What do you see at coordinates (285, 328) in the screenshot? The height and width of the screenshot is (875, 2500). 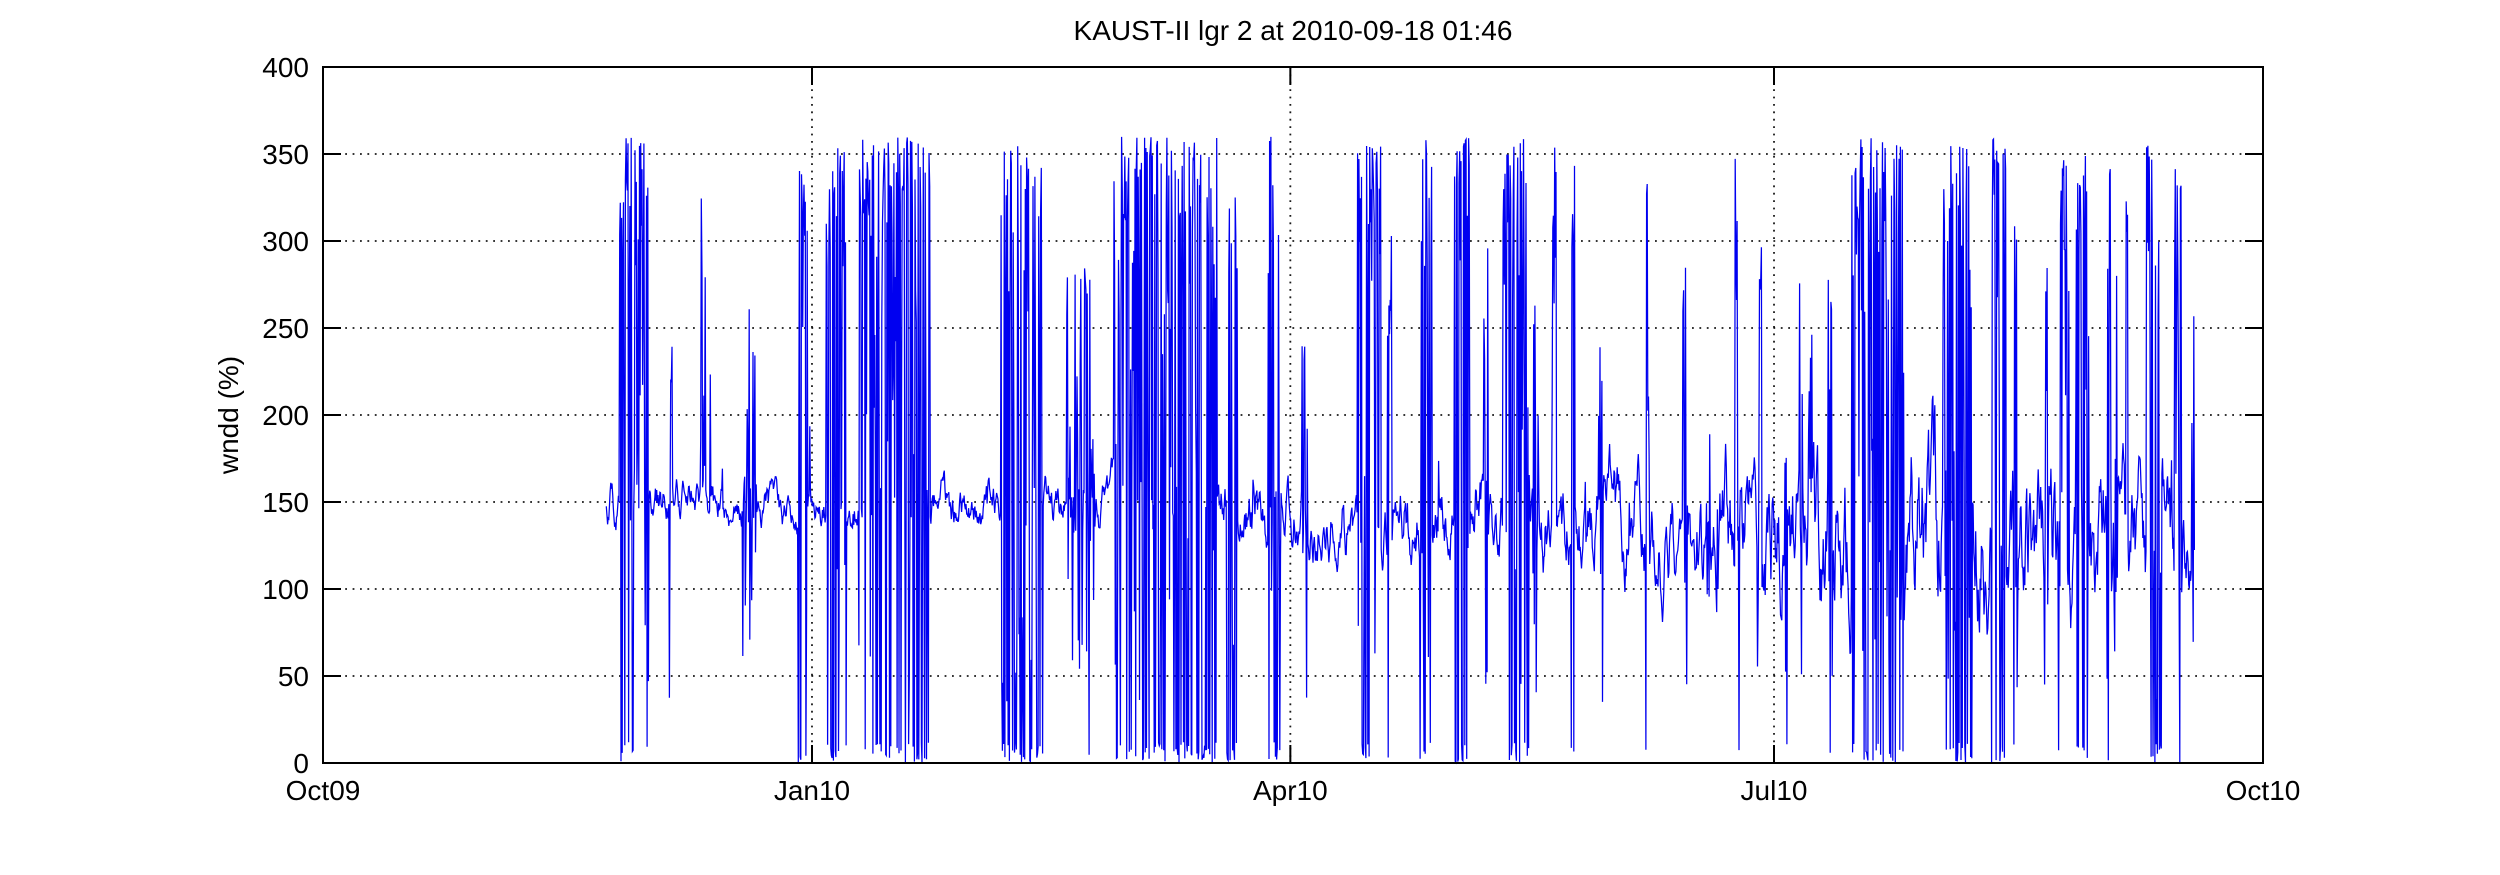 I see `y-tick-label: 250` at bounding box center [285, 328].